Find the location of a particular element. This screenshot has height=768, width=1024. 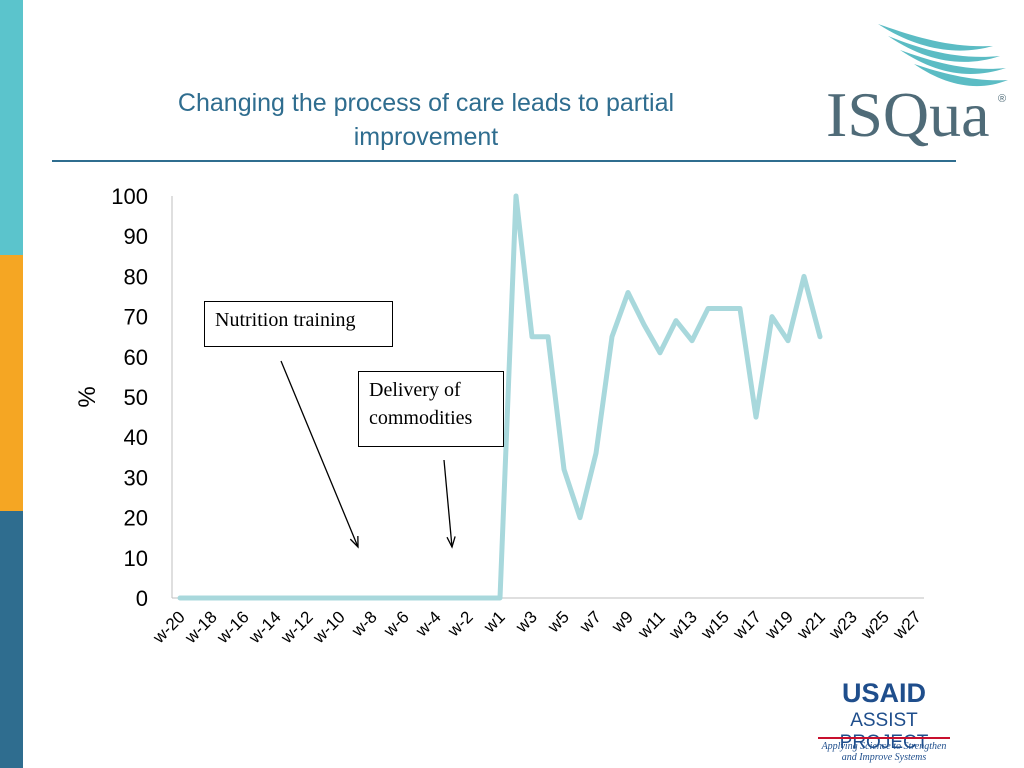

y-tick-label: 30 is located at coordinates (136, 477).